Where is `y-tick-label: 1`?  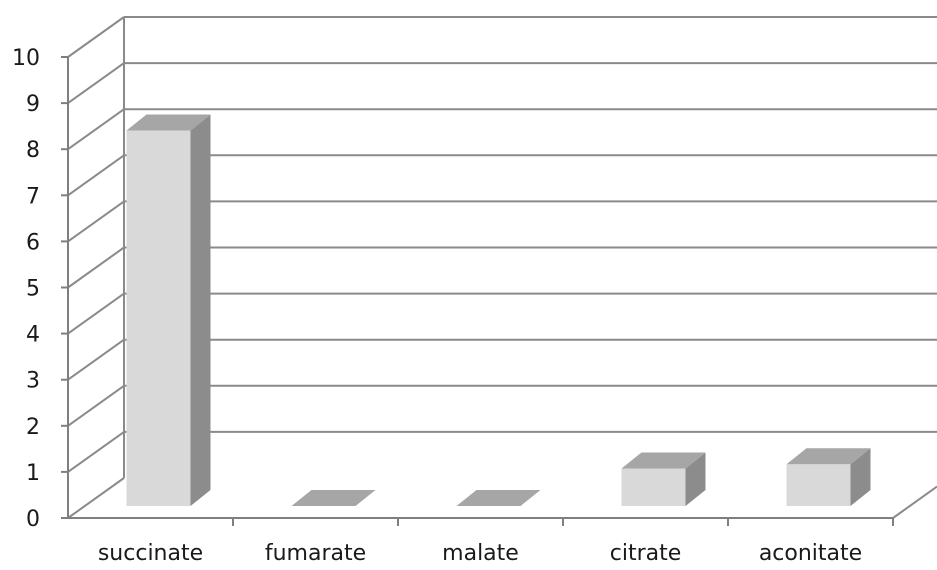 y-tick-label: 1 is located at coordinates (33, 473).